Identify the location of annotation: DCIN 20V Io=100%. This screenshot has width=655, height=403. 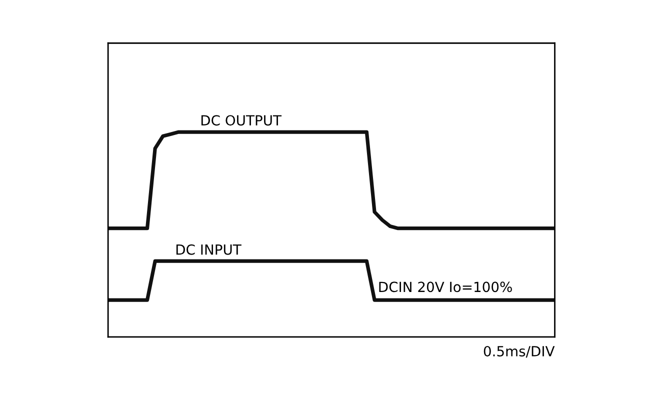
(445, 287).